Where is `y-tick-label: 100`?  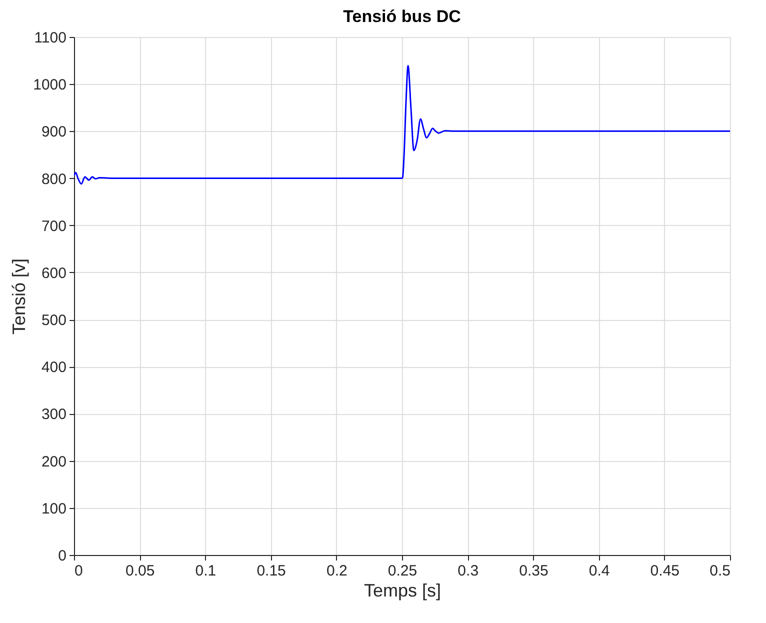
y-tick-label: 100 is located at coordinates (53, 509).